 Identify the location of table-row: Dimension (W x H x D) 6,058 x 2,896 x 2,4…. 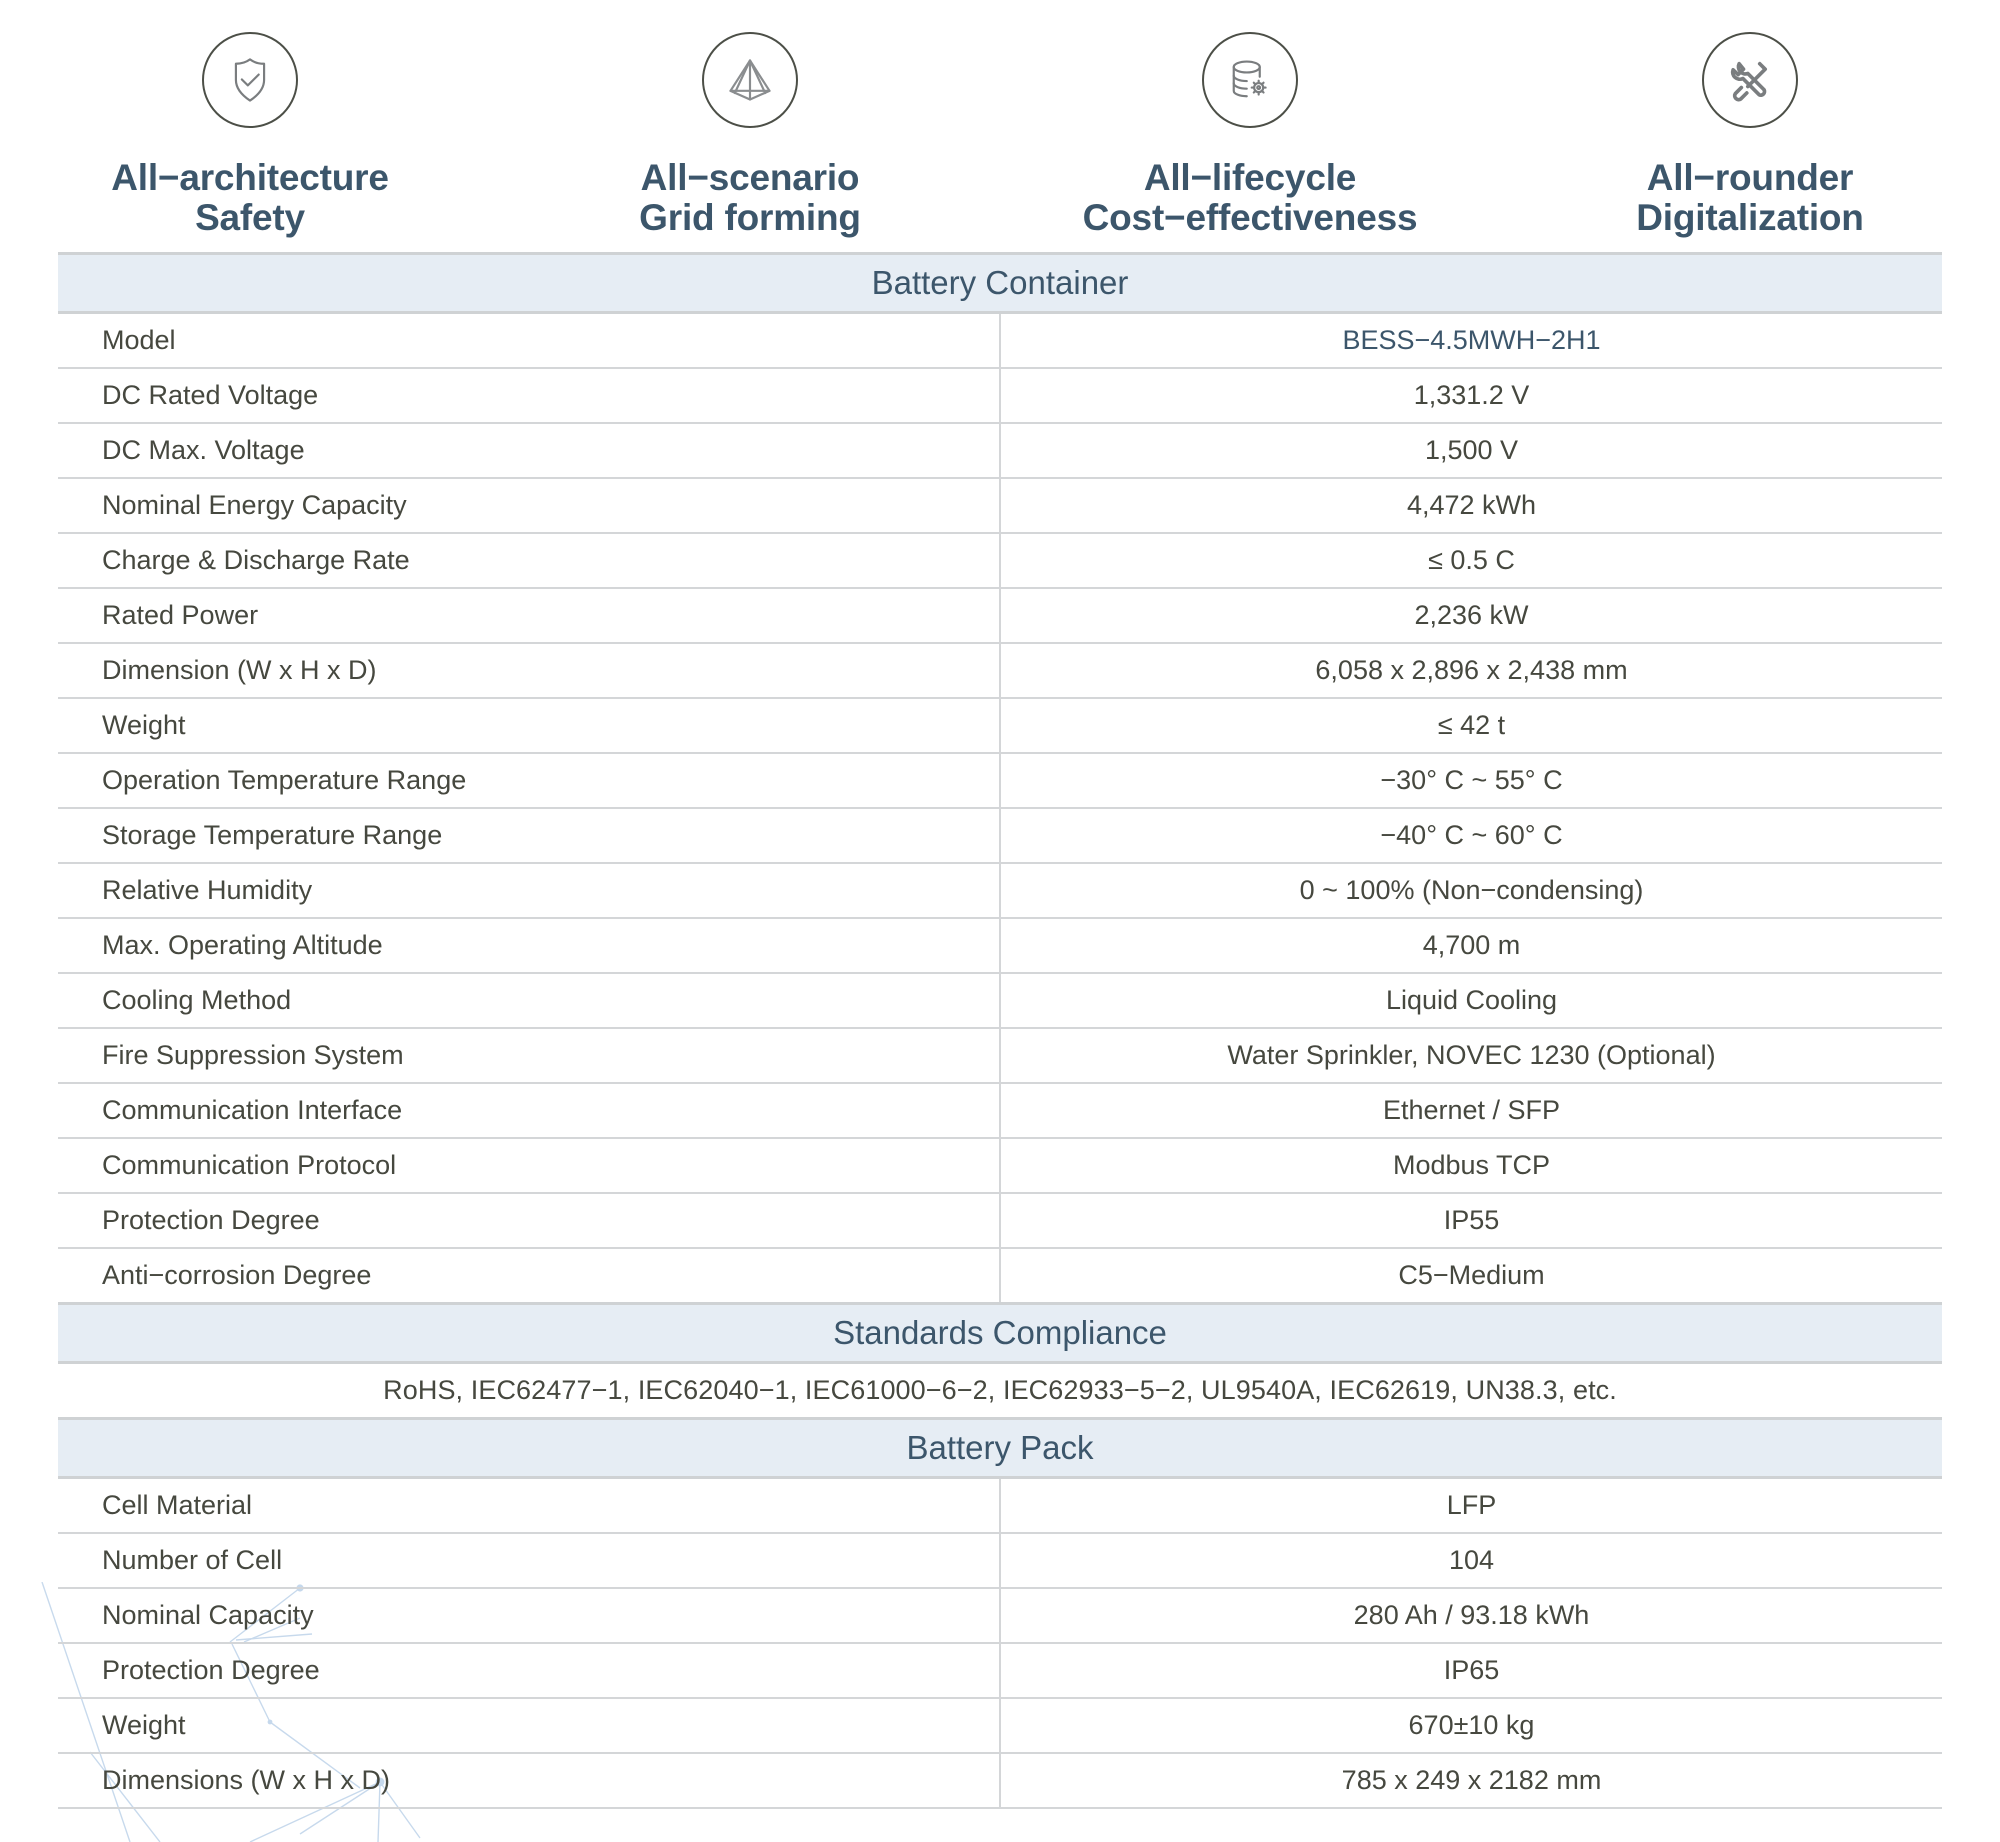
(1000, 670).